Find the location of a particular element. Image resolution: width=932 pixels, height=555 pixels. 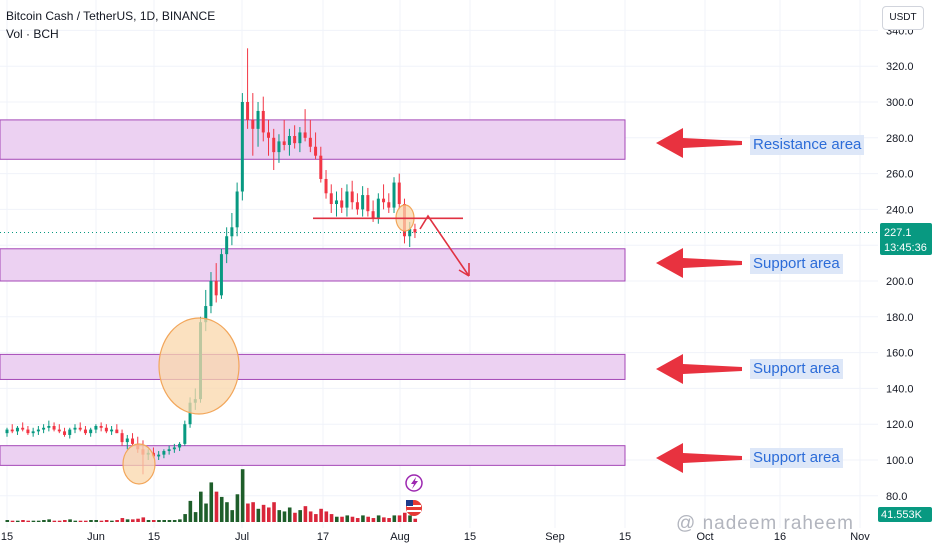

lightning-icon is located at coordinates (414, 483).